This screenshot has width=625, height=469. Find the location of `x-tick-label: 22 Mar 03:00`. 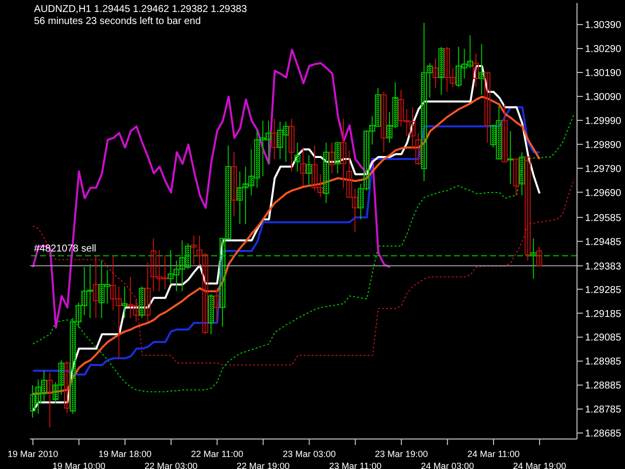

x-tick-label: 22 Mar 03:00 is located at coordinates (171, 465).